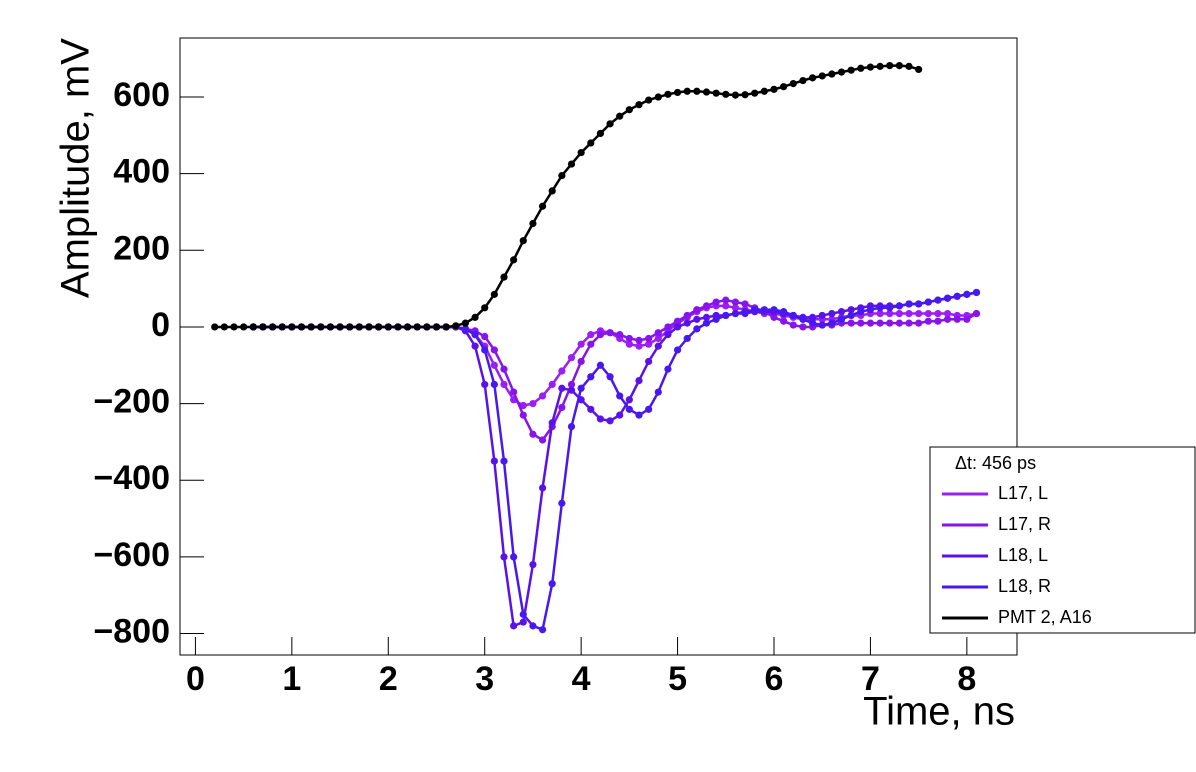  I want to click on x-tick-label: 3, so click(484, 679).